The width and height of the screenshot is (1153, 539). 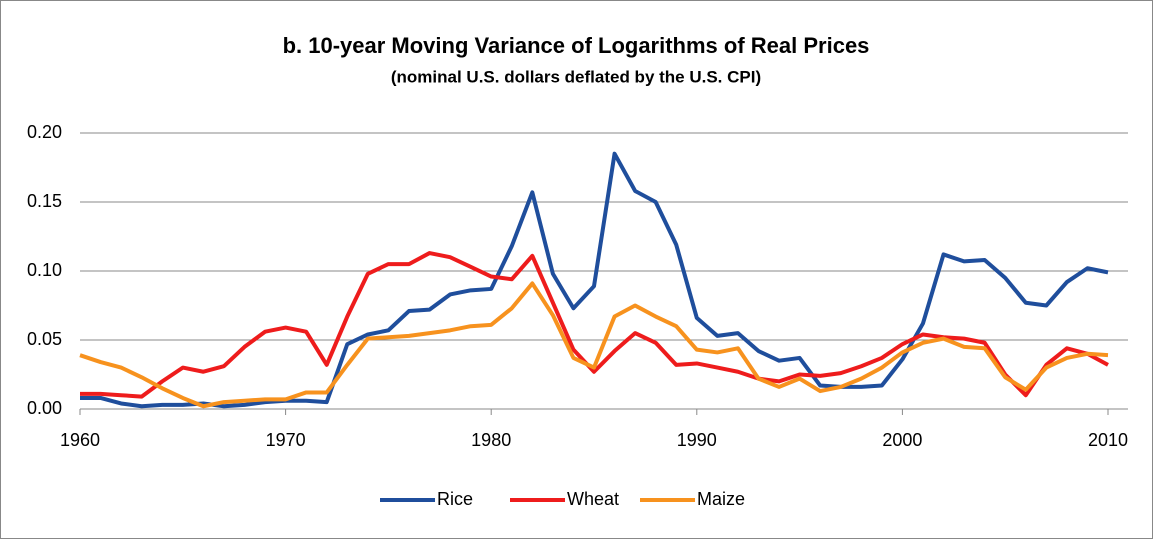 I want to click on legend-label: Rice, so click(x=455, y=499).